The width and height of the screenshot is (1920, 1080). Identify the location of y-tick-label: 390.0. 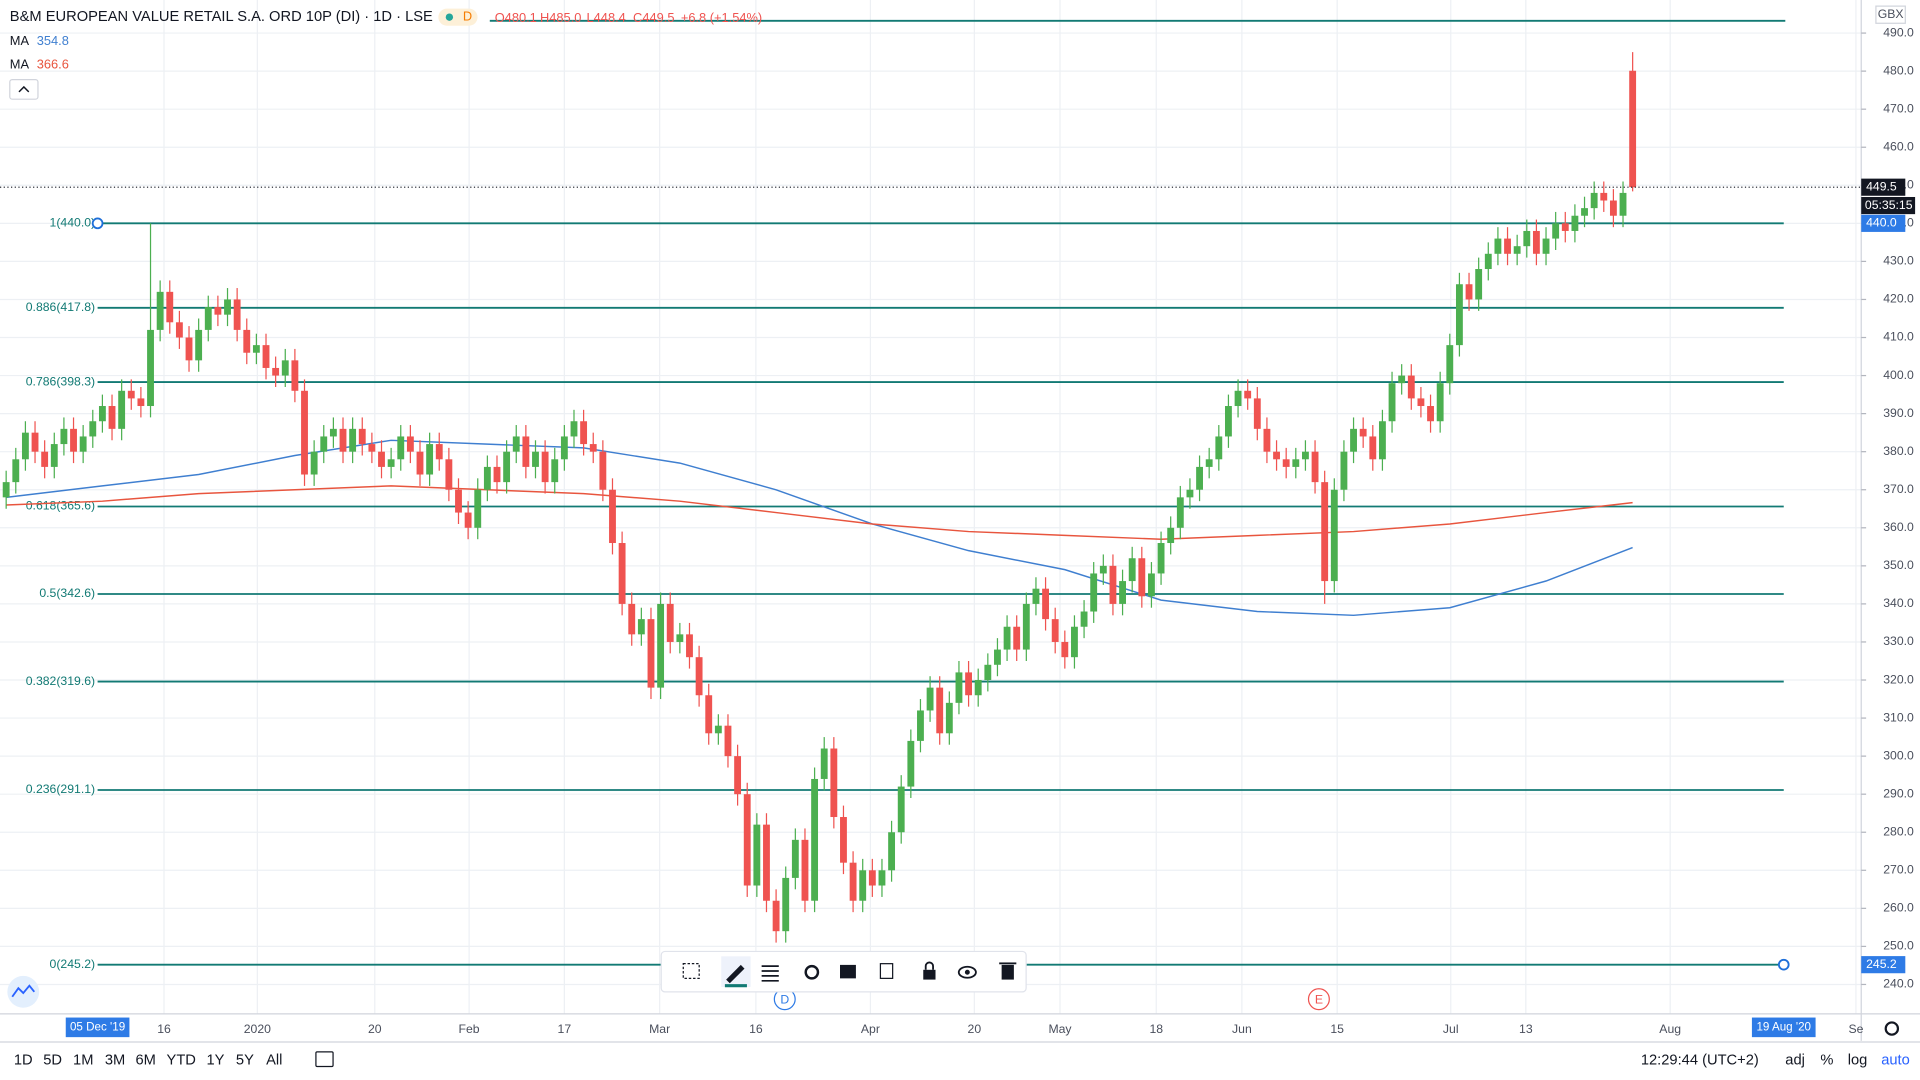
(1898, 413).